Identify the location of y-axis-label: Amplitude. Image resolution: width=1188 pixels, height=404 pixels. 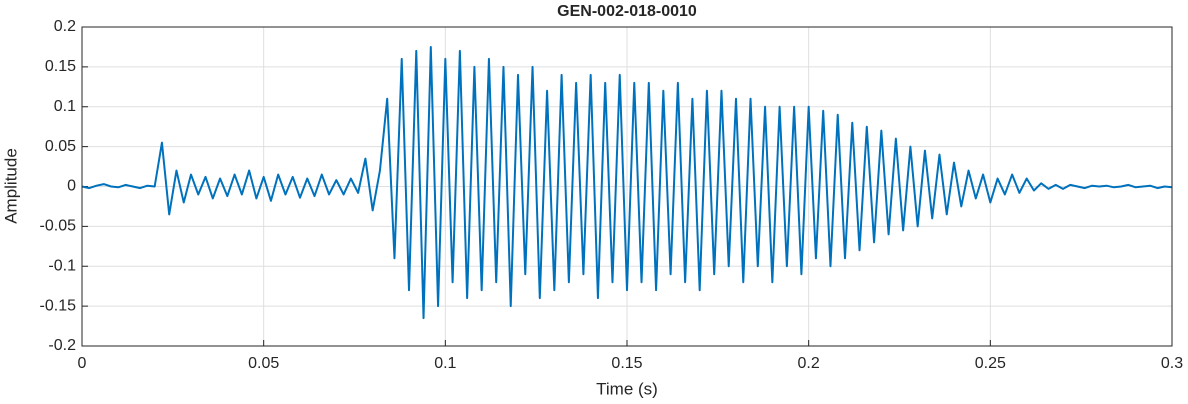
(10, 186).